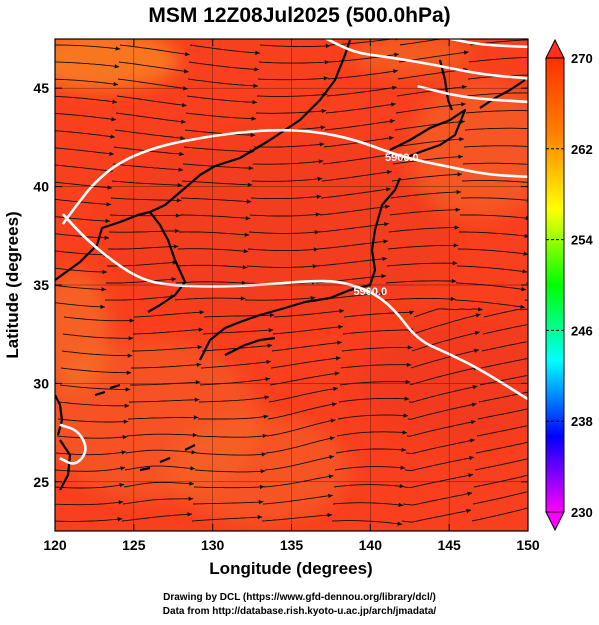 This screenshot has height=625, width=599. Describe the element at coordinates (402, 158) in the screenshot. I see `contour-label: 5900.0` at that location.